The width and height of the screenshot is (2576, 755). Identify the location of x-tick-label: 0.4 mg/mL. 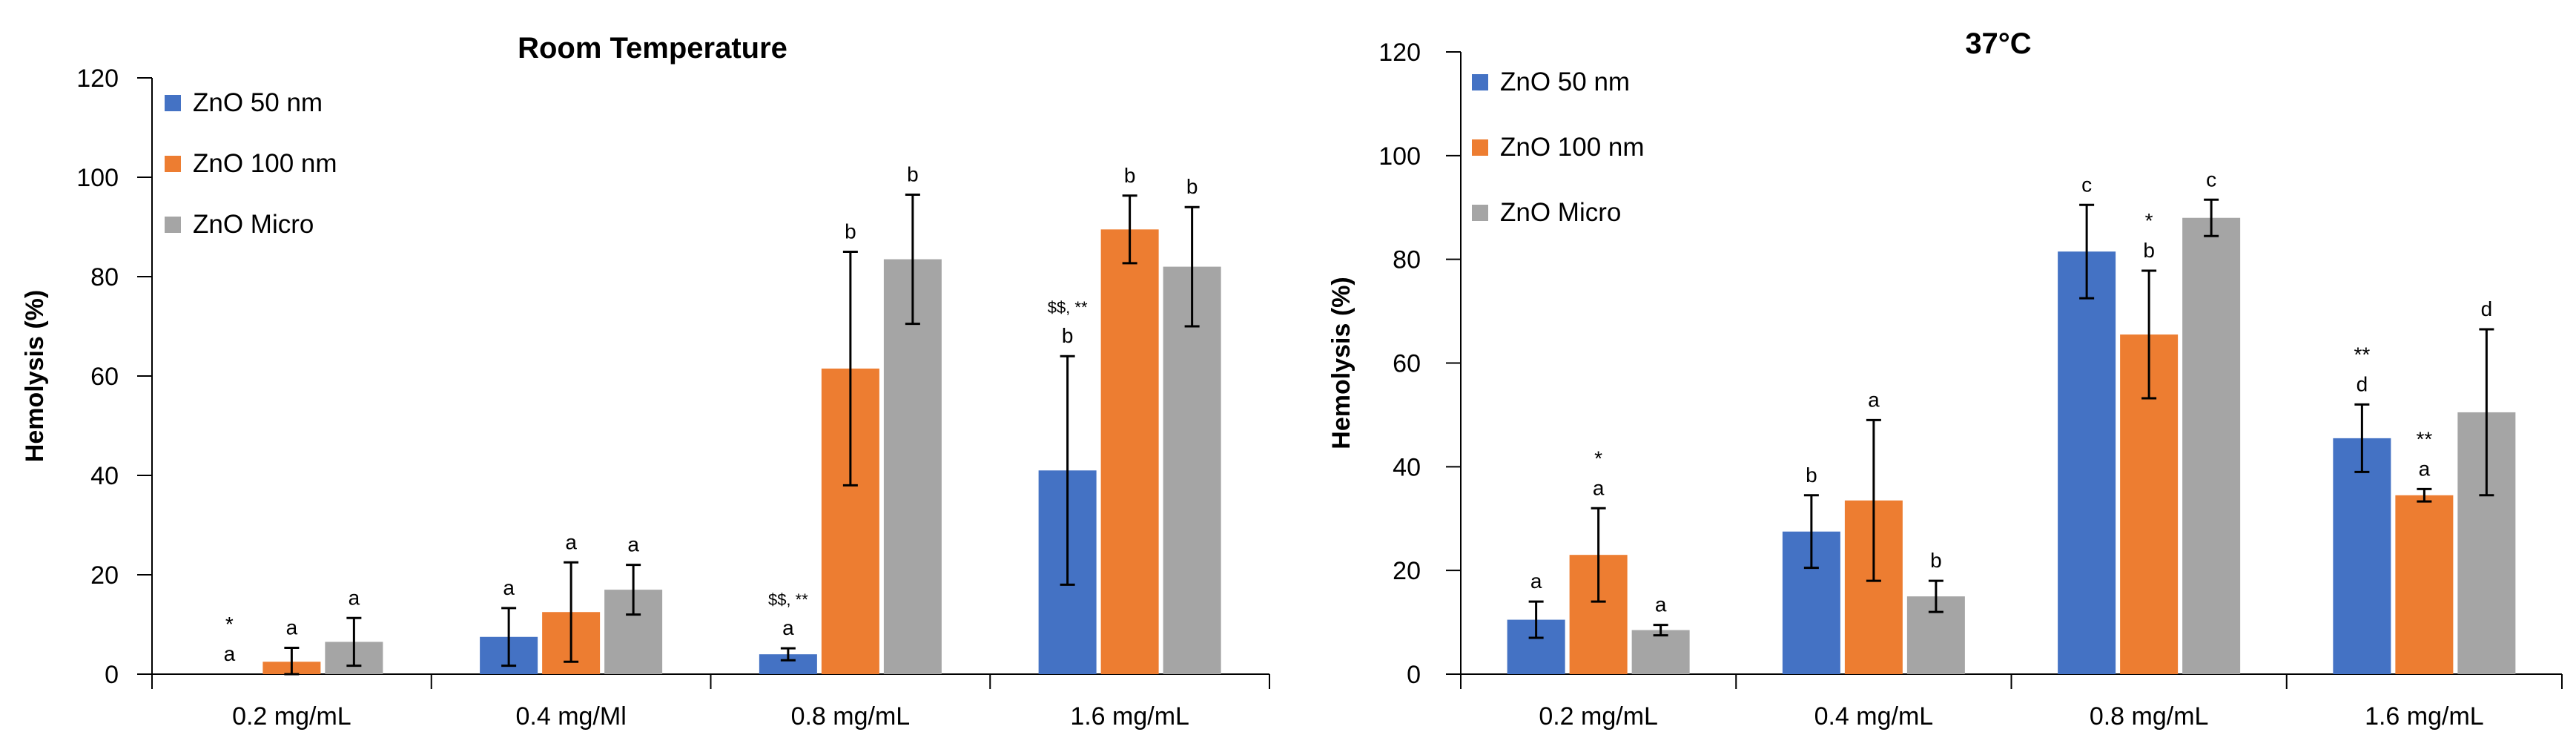
(1874, 716).